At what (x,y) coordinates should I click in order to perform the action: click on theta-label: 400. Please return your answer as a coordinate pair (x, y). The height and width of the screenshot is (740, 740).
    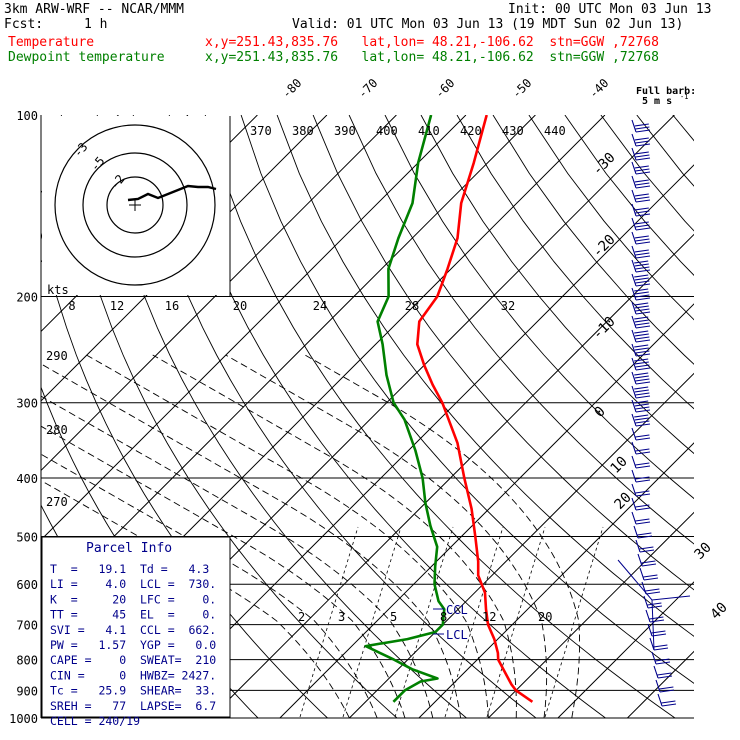
    Looking at the image, I should click on (387, 131).